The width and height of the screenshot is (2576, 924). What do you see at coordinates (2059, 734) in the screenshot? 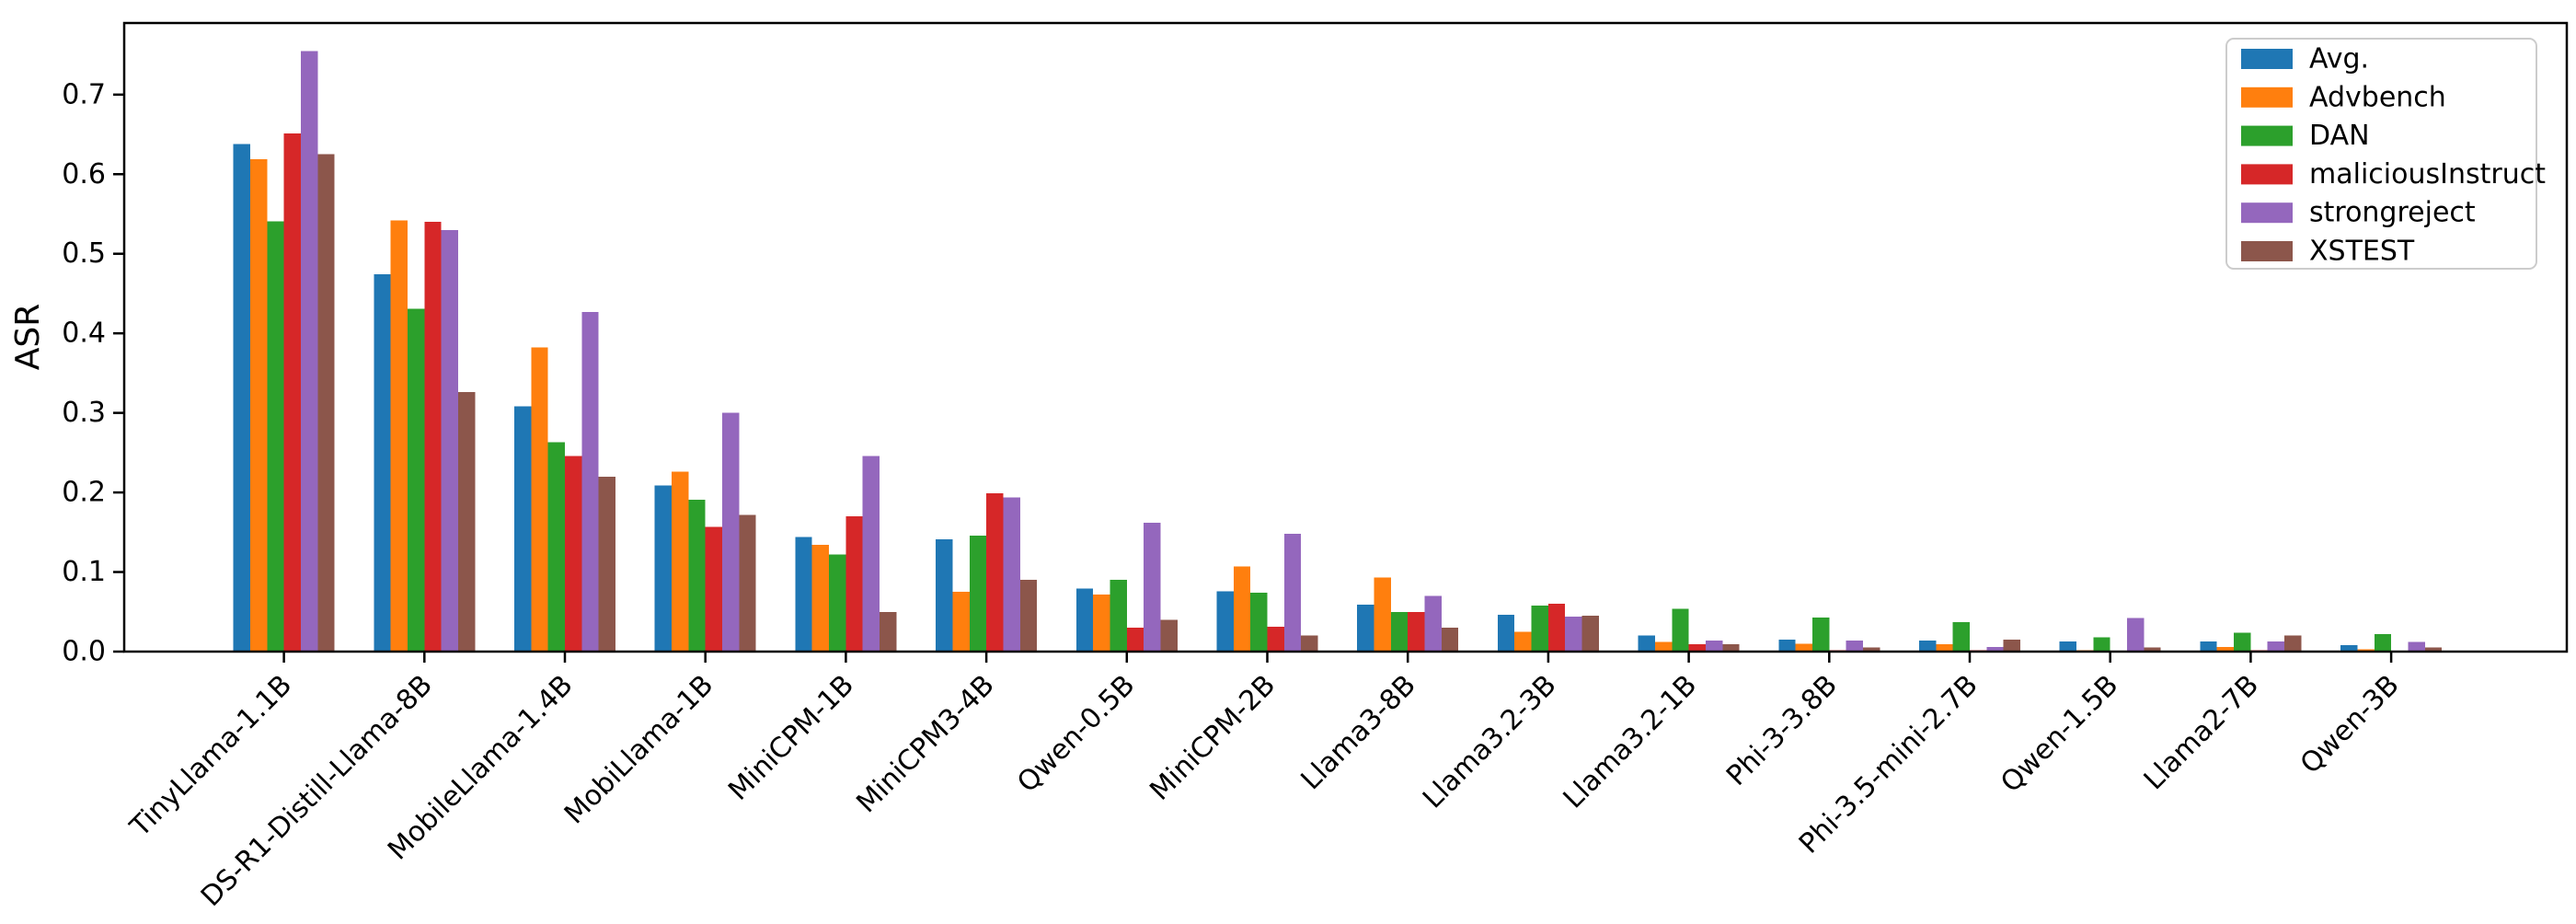
I see `x-tick-label-qwen-1-5b: Qwen-1.5B` at bounding box center [2059, 734].